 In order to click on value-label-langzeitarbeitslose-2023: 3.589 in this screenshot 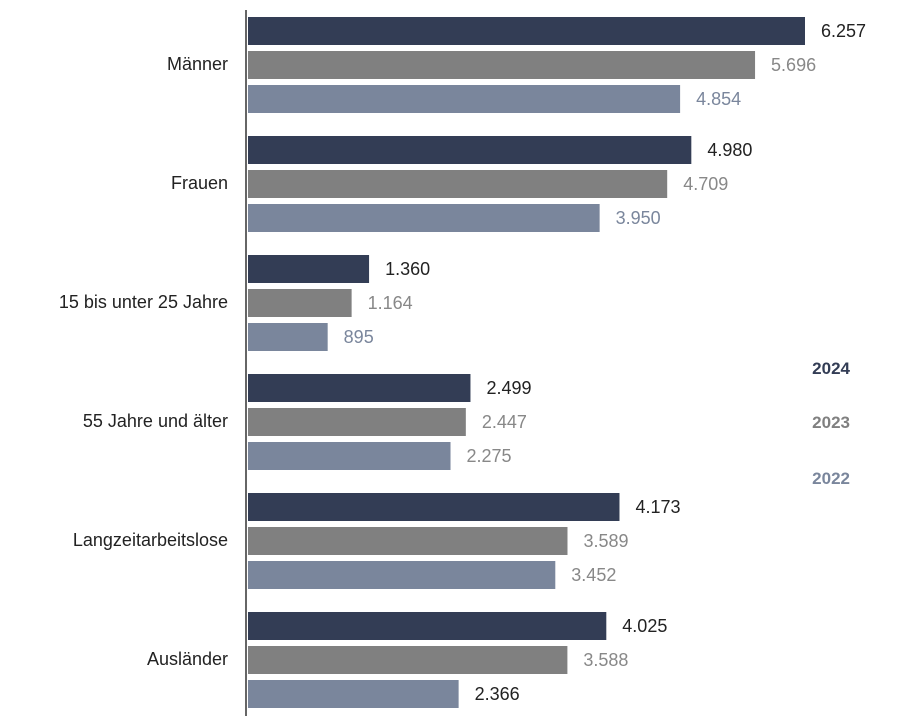, I will do `click(605, 541)`.